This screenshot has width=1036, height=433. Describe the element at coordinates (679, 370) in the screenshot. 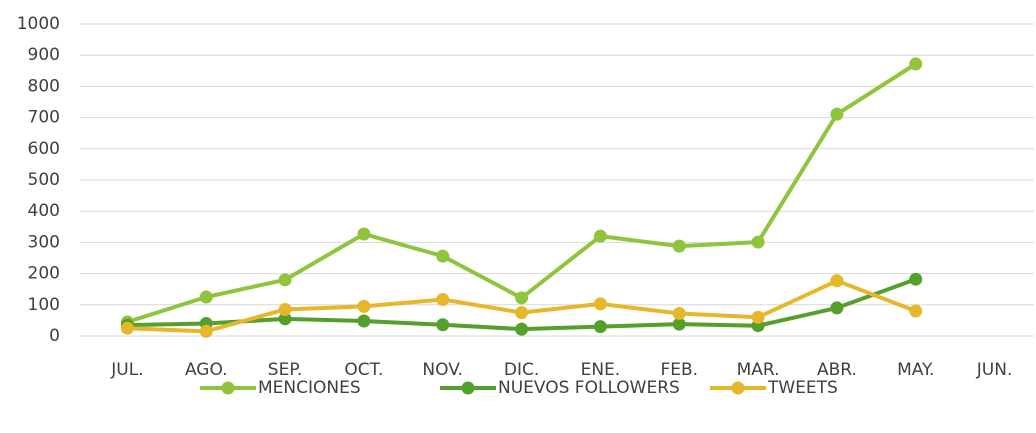

I see `x-tick-label: FEB.` at that location.